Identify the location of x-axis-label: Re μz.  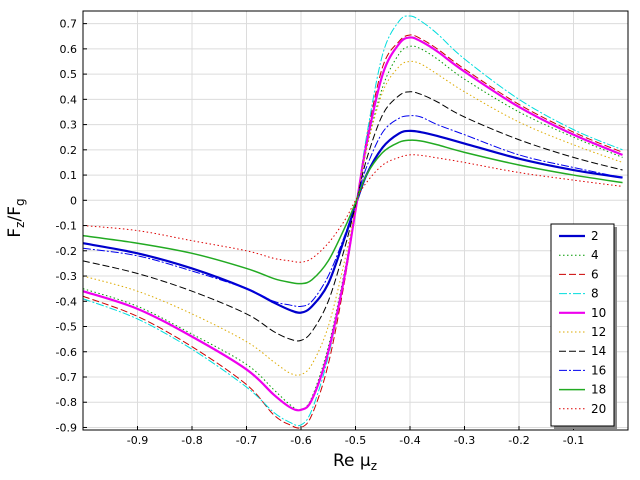
(355, 462).